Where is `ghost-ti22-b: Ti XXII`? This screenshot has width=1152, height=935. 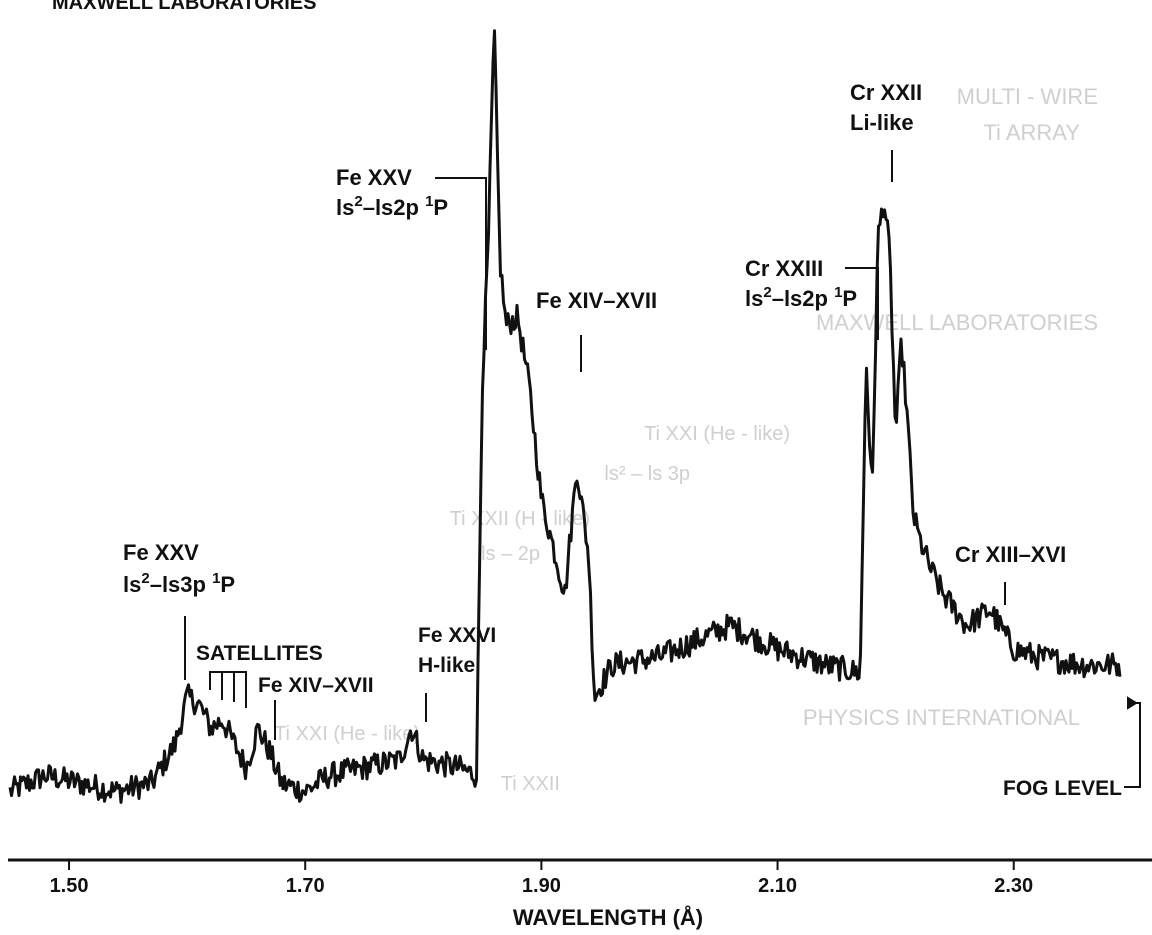 ghost-ti22-b: Ti XXII is located at coordinates (530, 784).